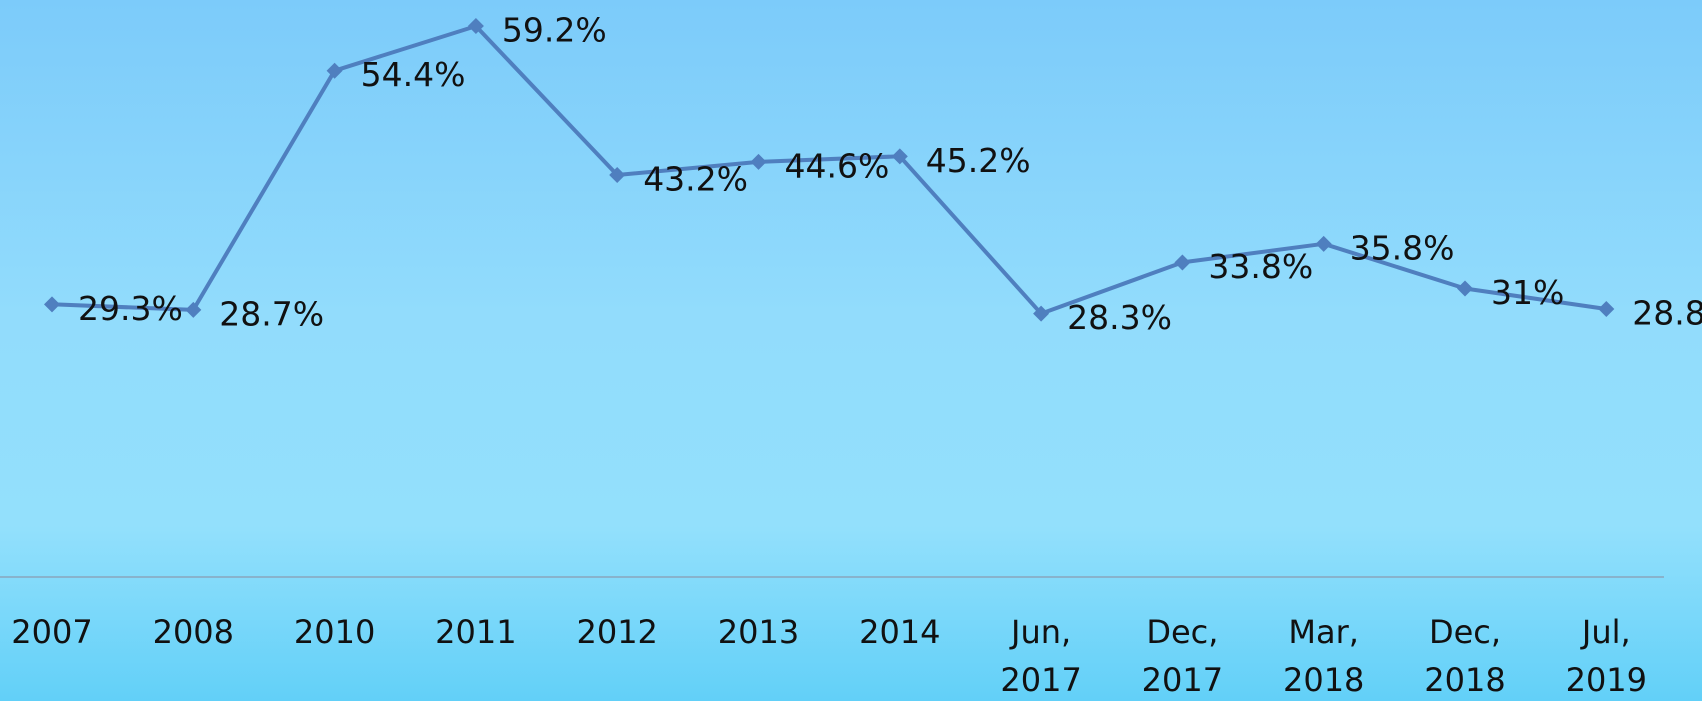 This screenshot has width=1702, height=701. Describe the element at coordinates (617, 632) in the screenshot. I see `x-tick-label: 2012` at that location.